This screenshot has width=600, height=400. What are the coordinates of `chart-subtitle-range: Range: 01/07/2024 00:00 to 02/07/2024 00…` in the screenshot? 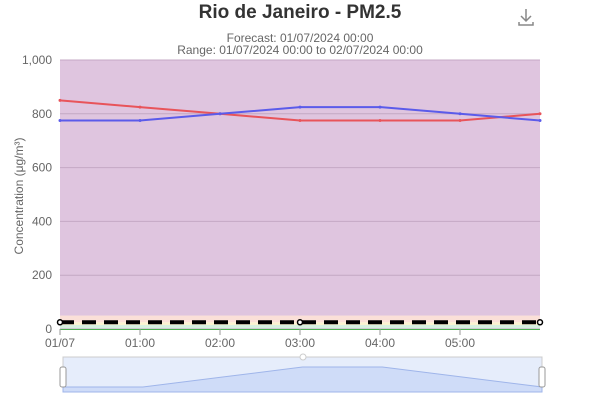 It's located at (300, 50).